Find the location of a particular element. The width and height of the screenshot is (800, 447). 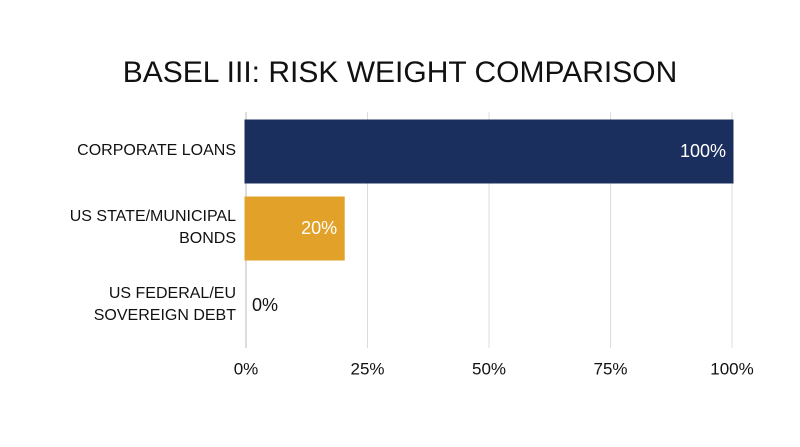

y-tick-label: US FEDERAL/EU SOVEREIGN DEBT is located at coordinates (164, 304).